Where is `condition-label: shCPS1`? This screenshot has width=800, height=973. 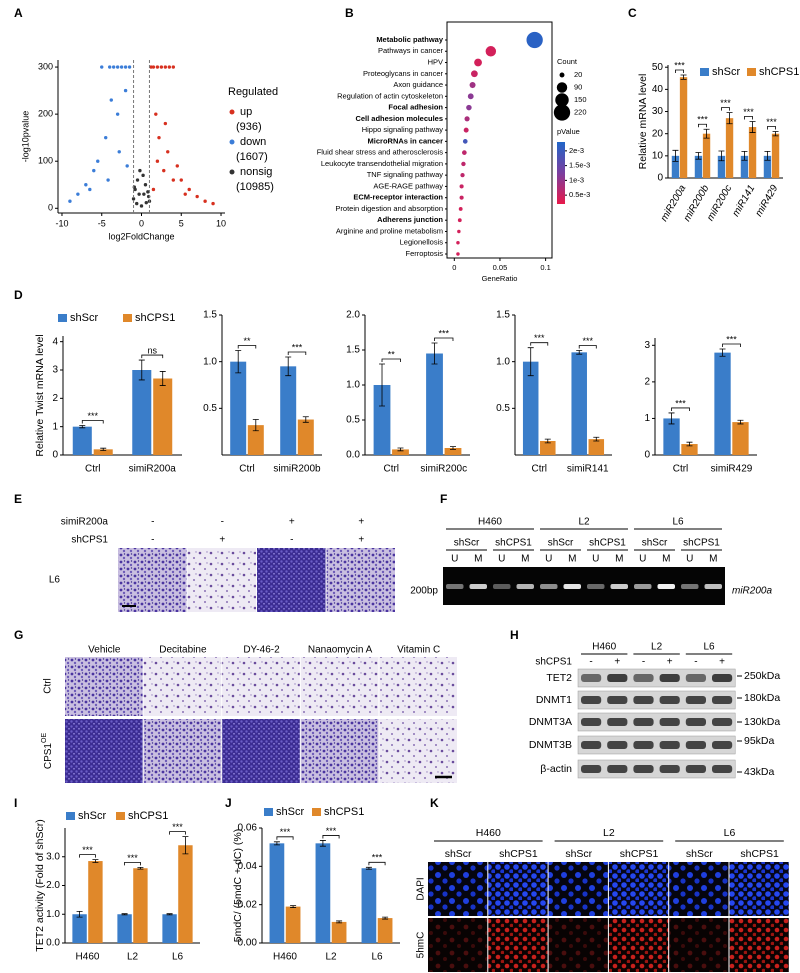
condition-label: shCPS1 is located at coordinates (553, 662).